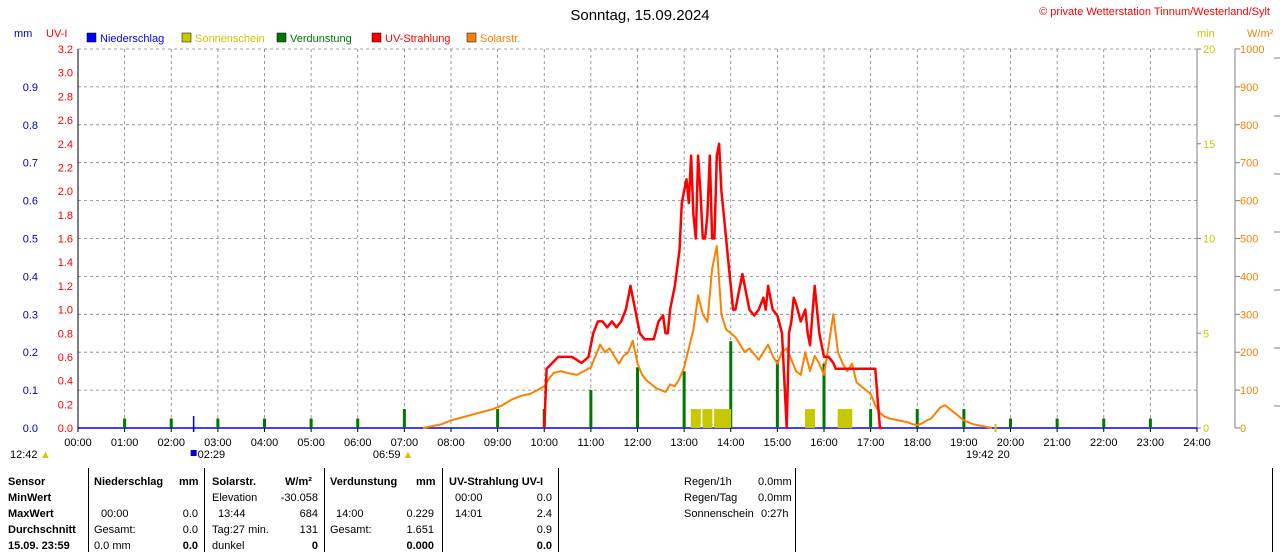 Image resolution: width=1280 pixels, height=553 pixels. Describe the element at coordinates (56, 34) in the screenshot. I see `uv-axis-label: UV-I` at that location.